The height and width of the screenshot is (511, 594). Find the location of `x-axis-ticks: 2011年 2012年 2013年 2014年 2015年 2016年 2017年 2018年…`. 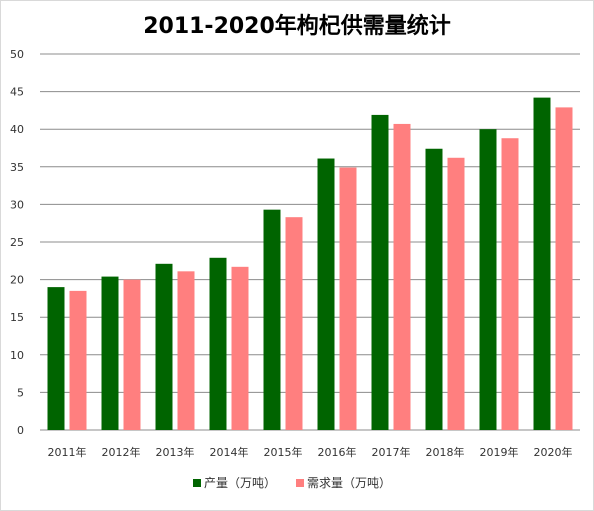

x-axis-ticks: 2011年 2012年 2013年 2014年 2015年 2016年 2017年 2018年… is located at coordinates (310, 452).